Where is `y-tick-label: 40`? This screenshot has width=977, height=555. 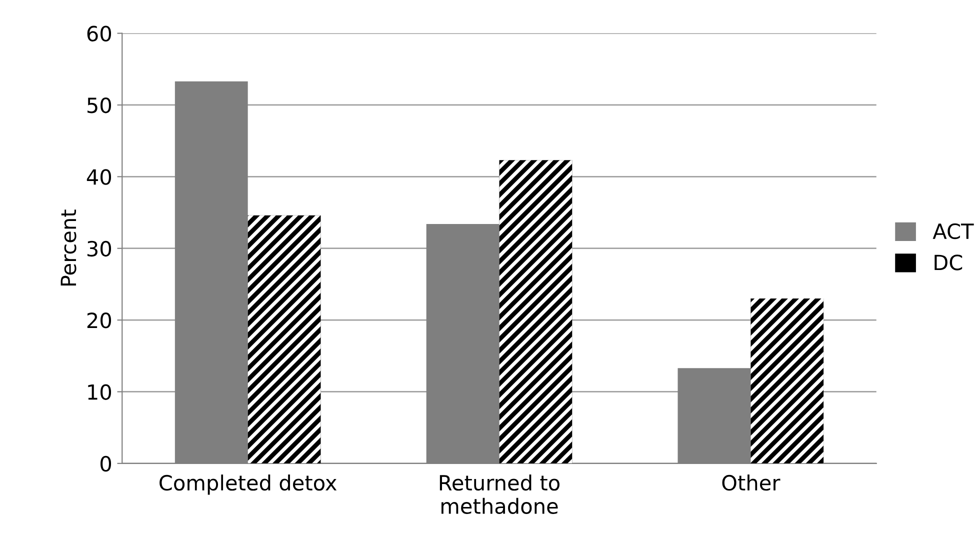
y-tick-label: 40 is located at coordinates (99, 177).